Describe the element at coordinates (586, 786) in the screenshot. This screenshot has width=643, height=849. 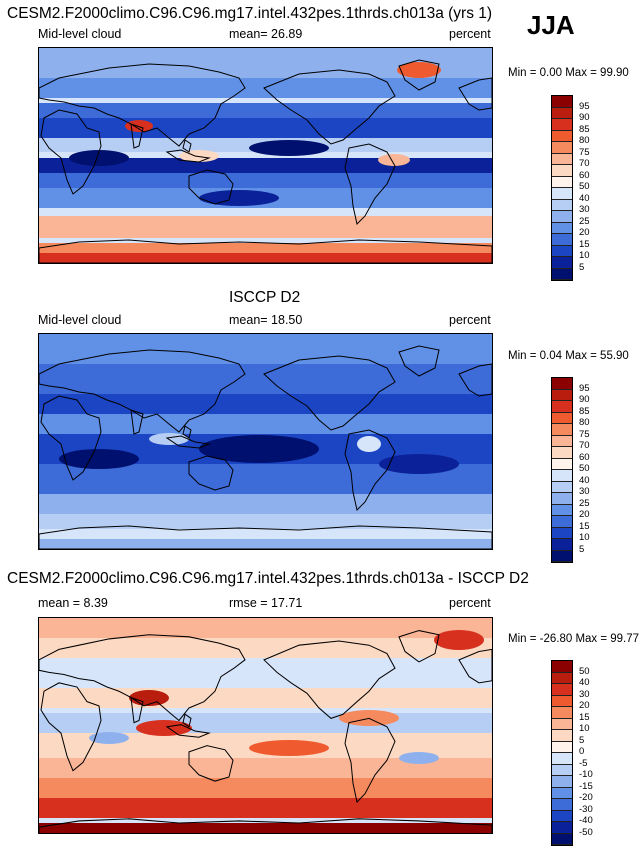
I see `colorbar-tick-label: -15` at that location.